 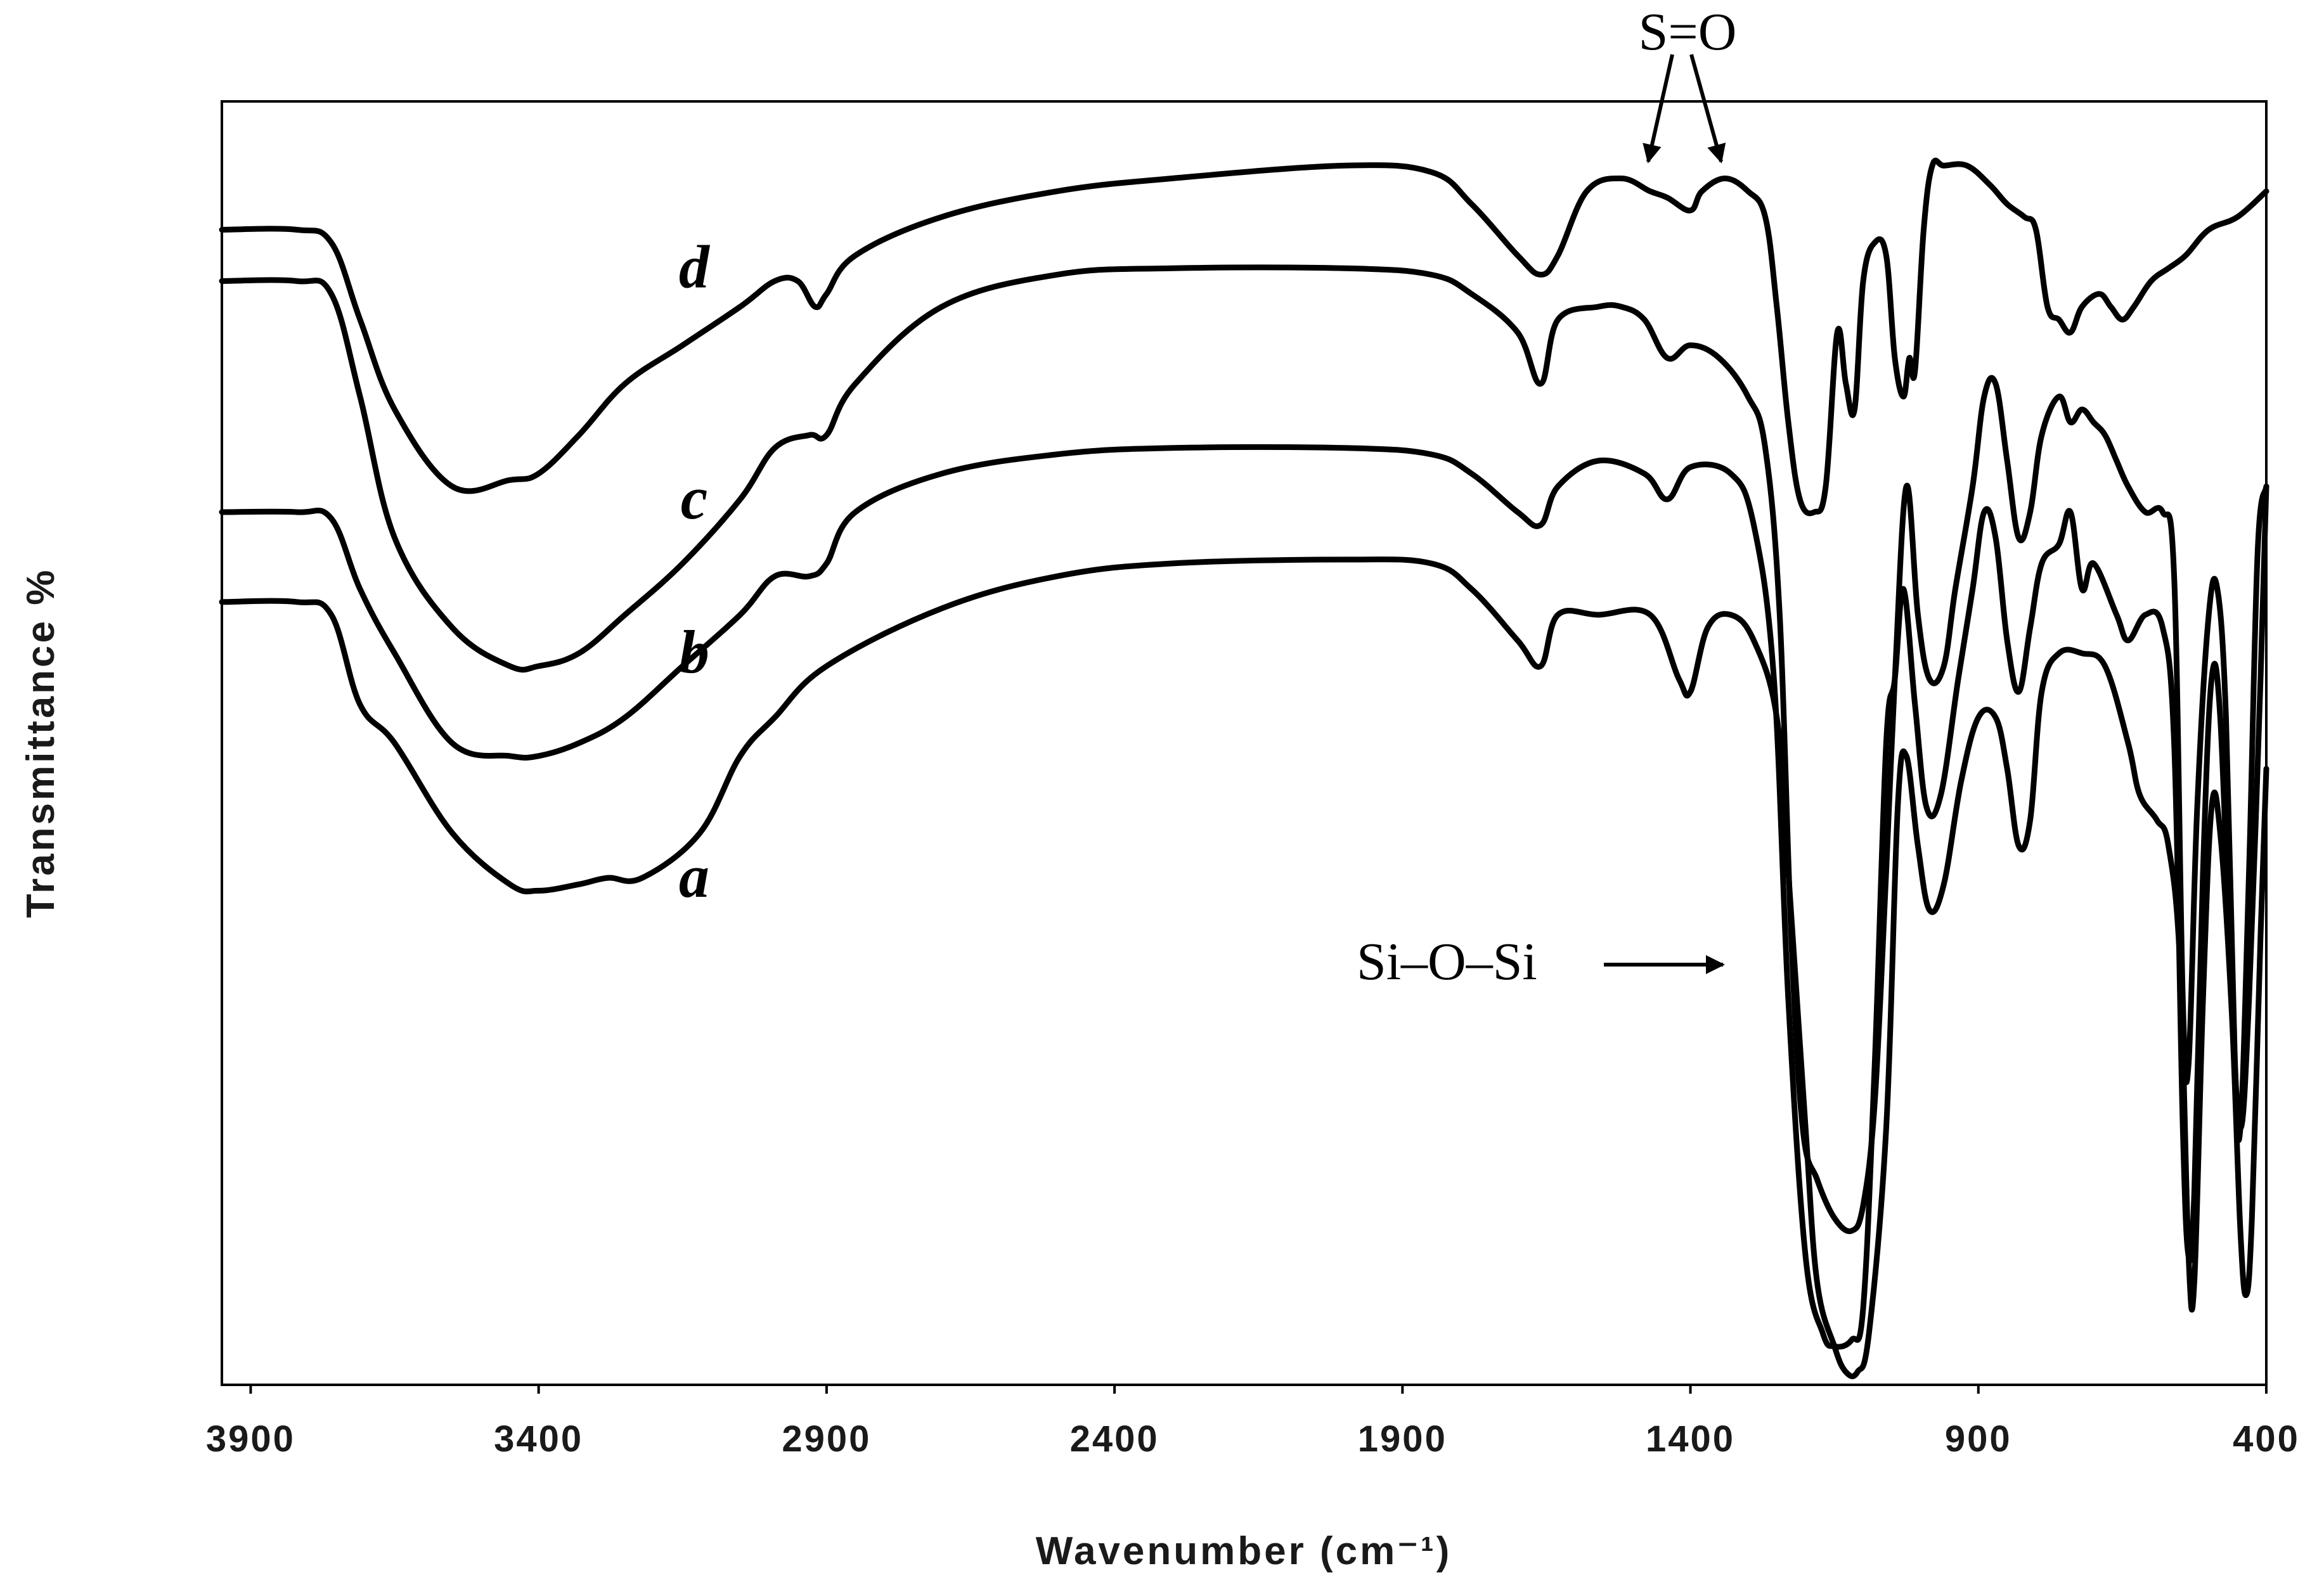 I want to click on series-label-b: b, so click(x=694, y=652).